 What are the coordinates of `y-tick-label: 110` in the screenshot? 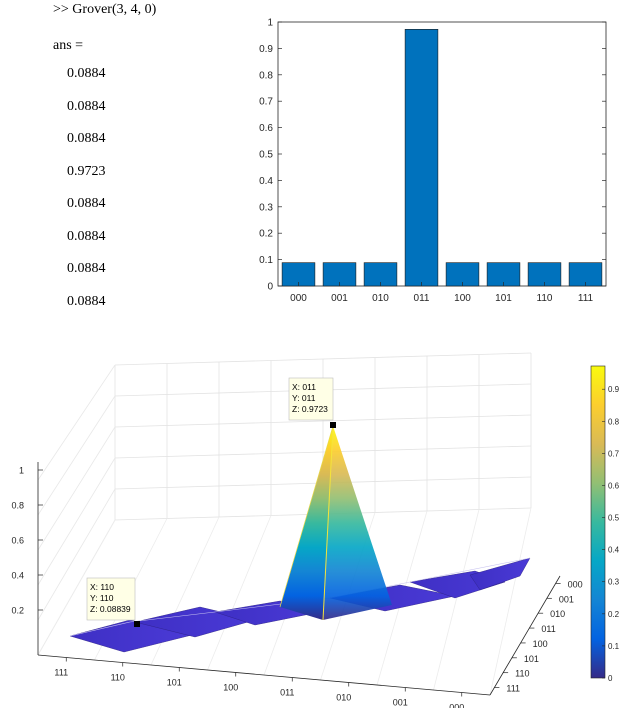 It's located at (522, 674).